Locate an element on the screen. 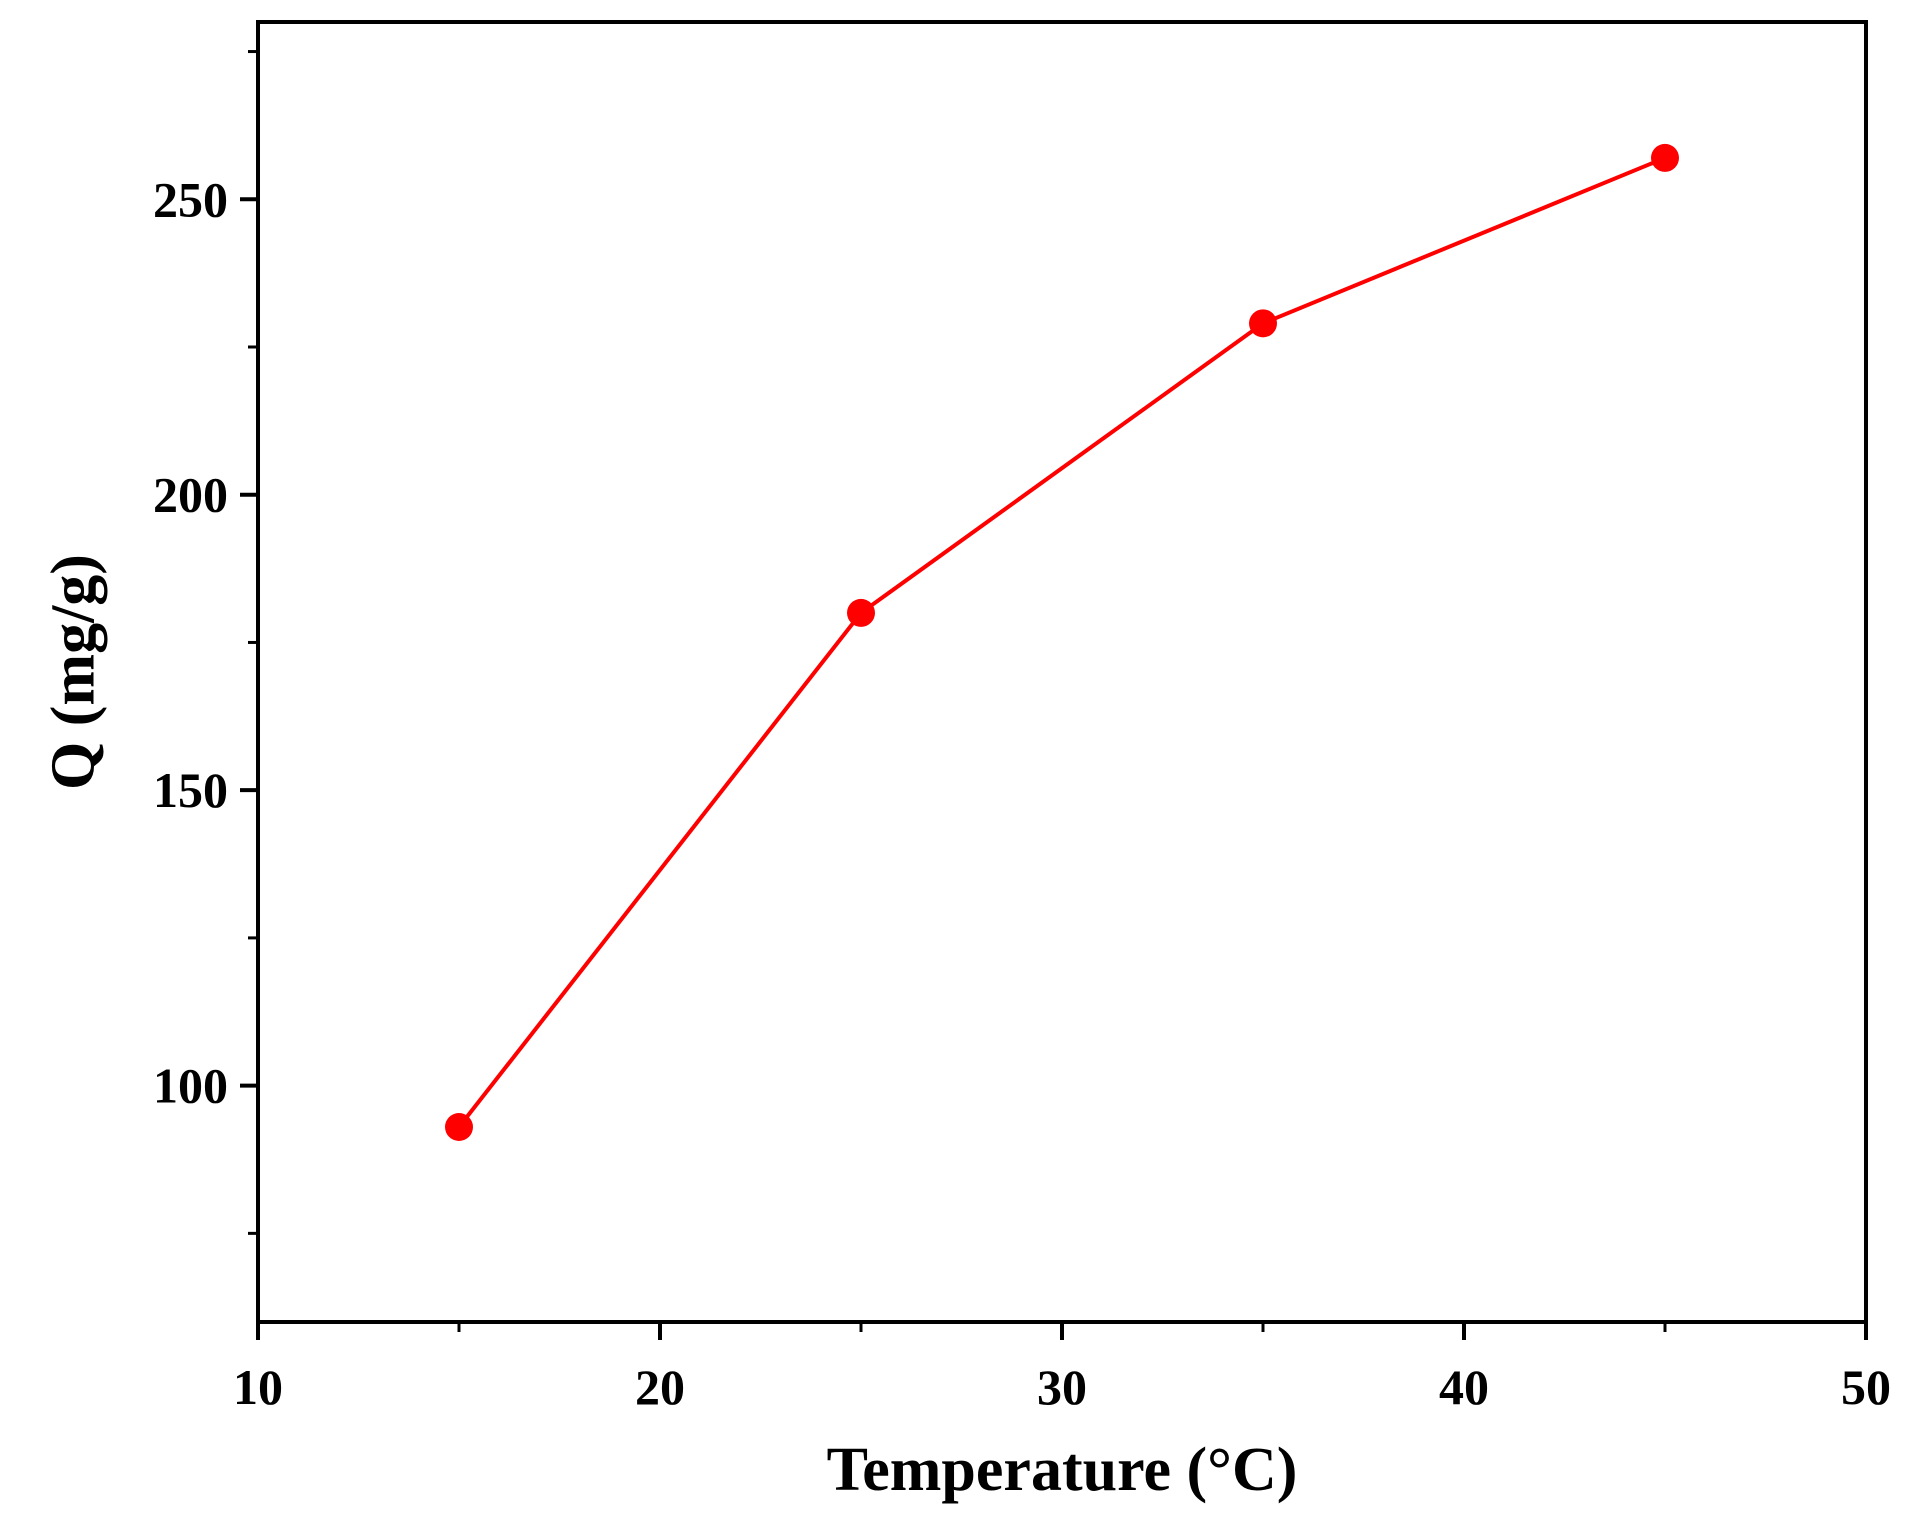 Image resolution: width=1914 pixels, height=1514 pixels. x-tick-label: 20 is located at coordinates (660, 1387).